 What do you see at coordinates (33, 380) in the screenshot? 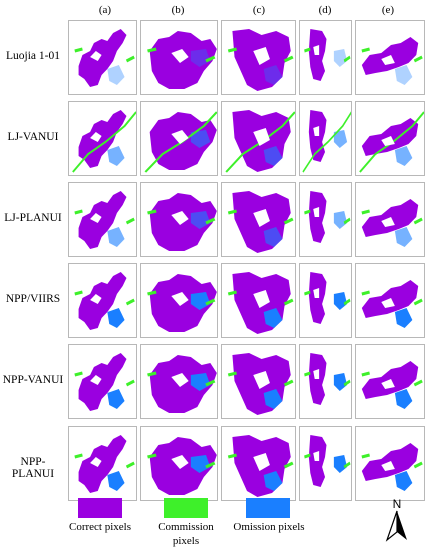
I see `row-label-npp-vanui: NPP-VANUI` at bounding box center [33, 380].